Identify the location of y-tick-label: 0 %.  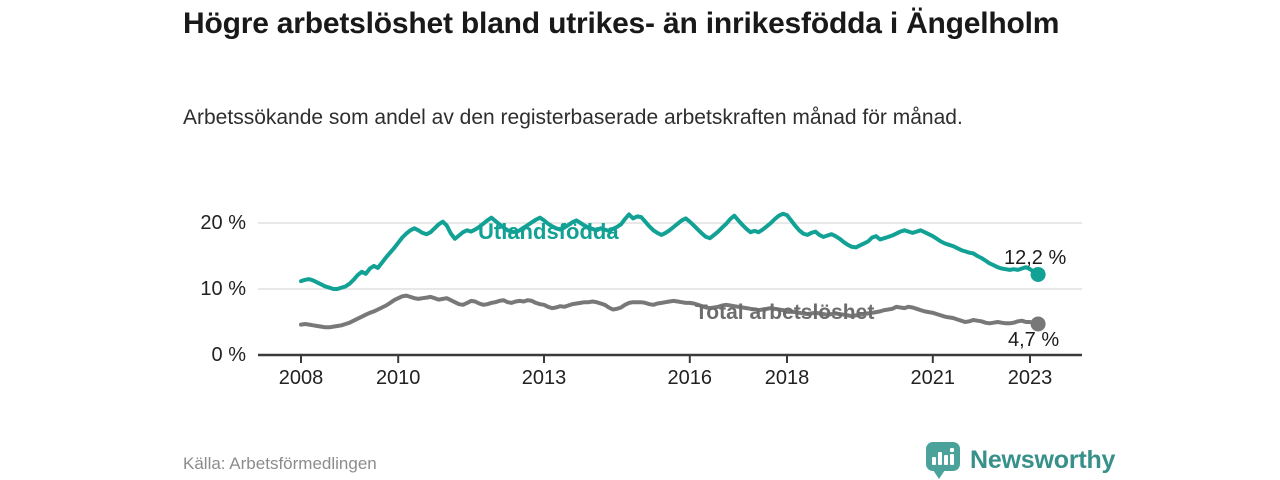
(228, 355).